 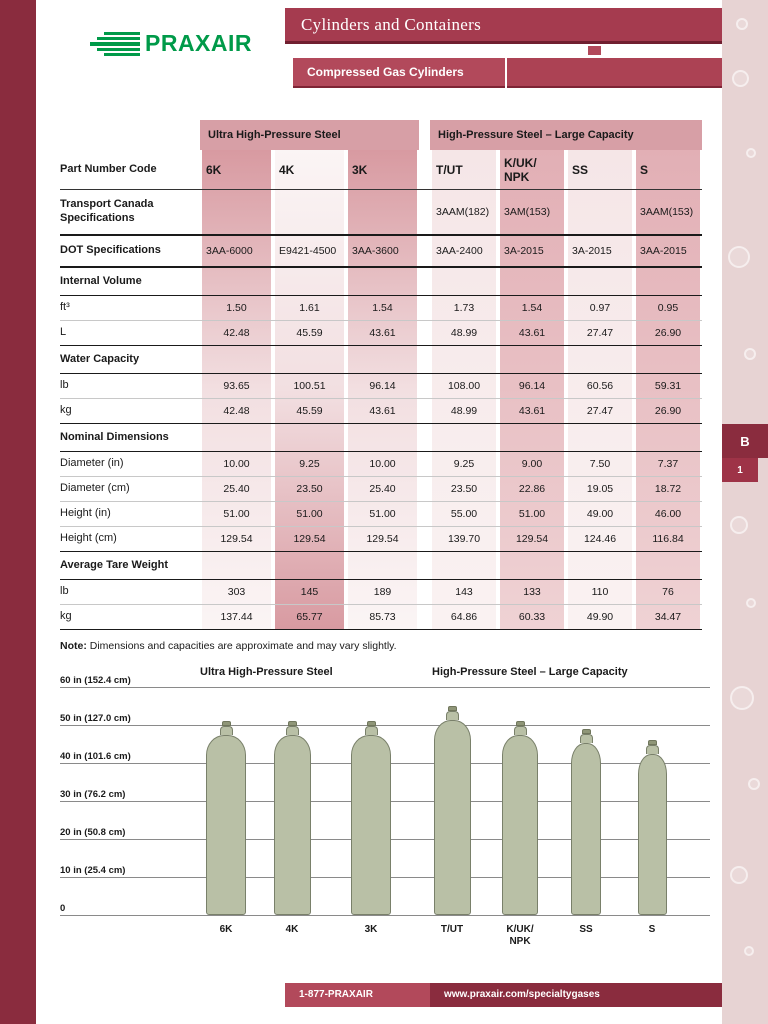 I want to click on row-label: Height (in), so click(x=130, y=514).